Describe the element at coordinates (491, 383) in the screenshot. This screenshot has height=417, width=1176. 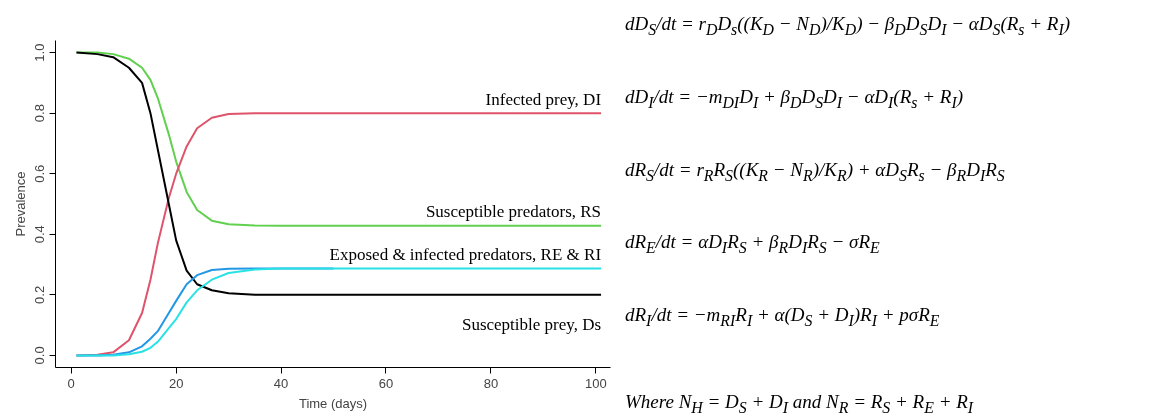
I see `x-tick-label: 80` at that location.